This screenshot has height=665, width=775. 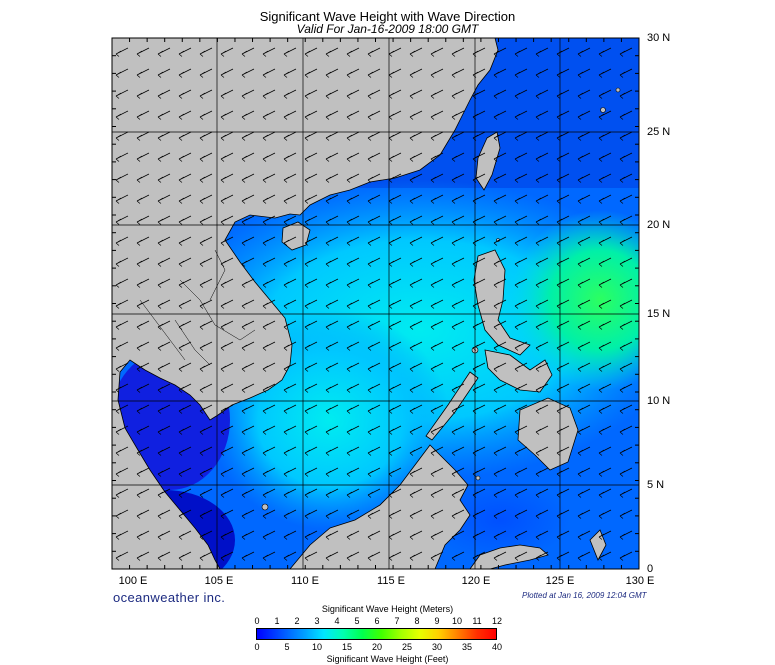 I want to click on lon-label-105: 105 E, so click(x=219, y=581).